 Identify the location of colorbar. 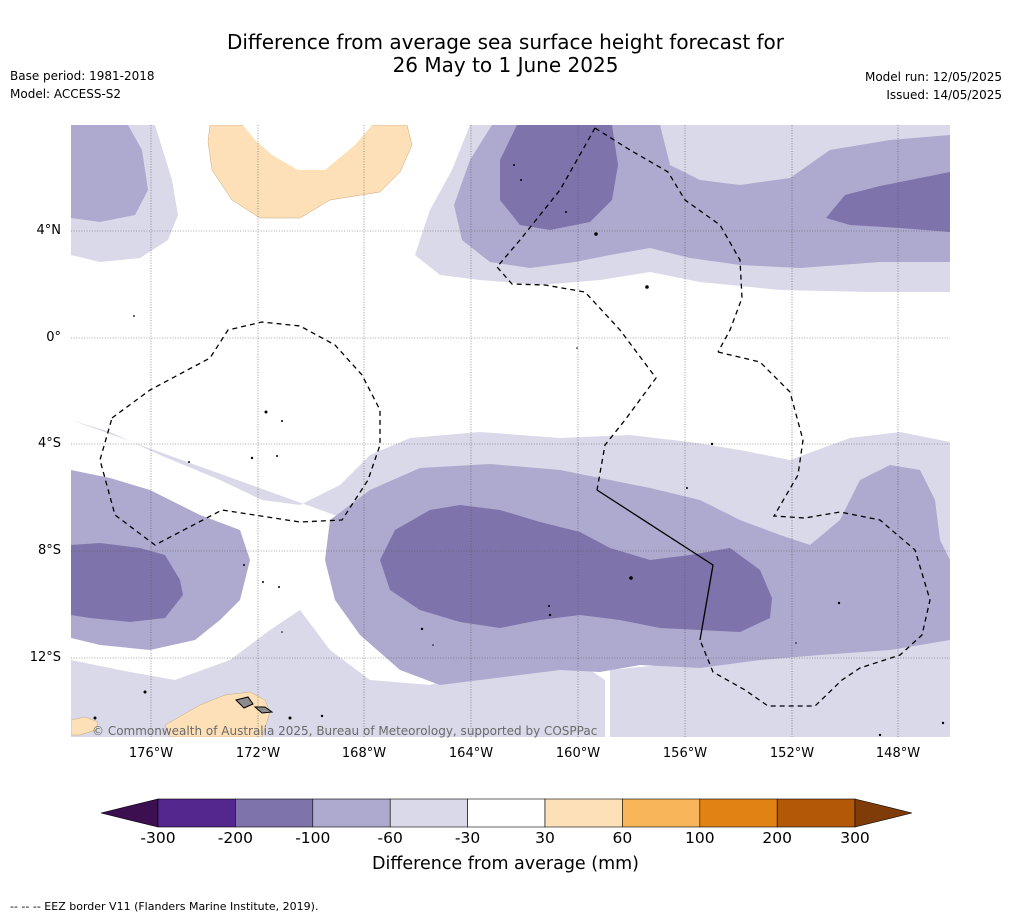
(506, 813).